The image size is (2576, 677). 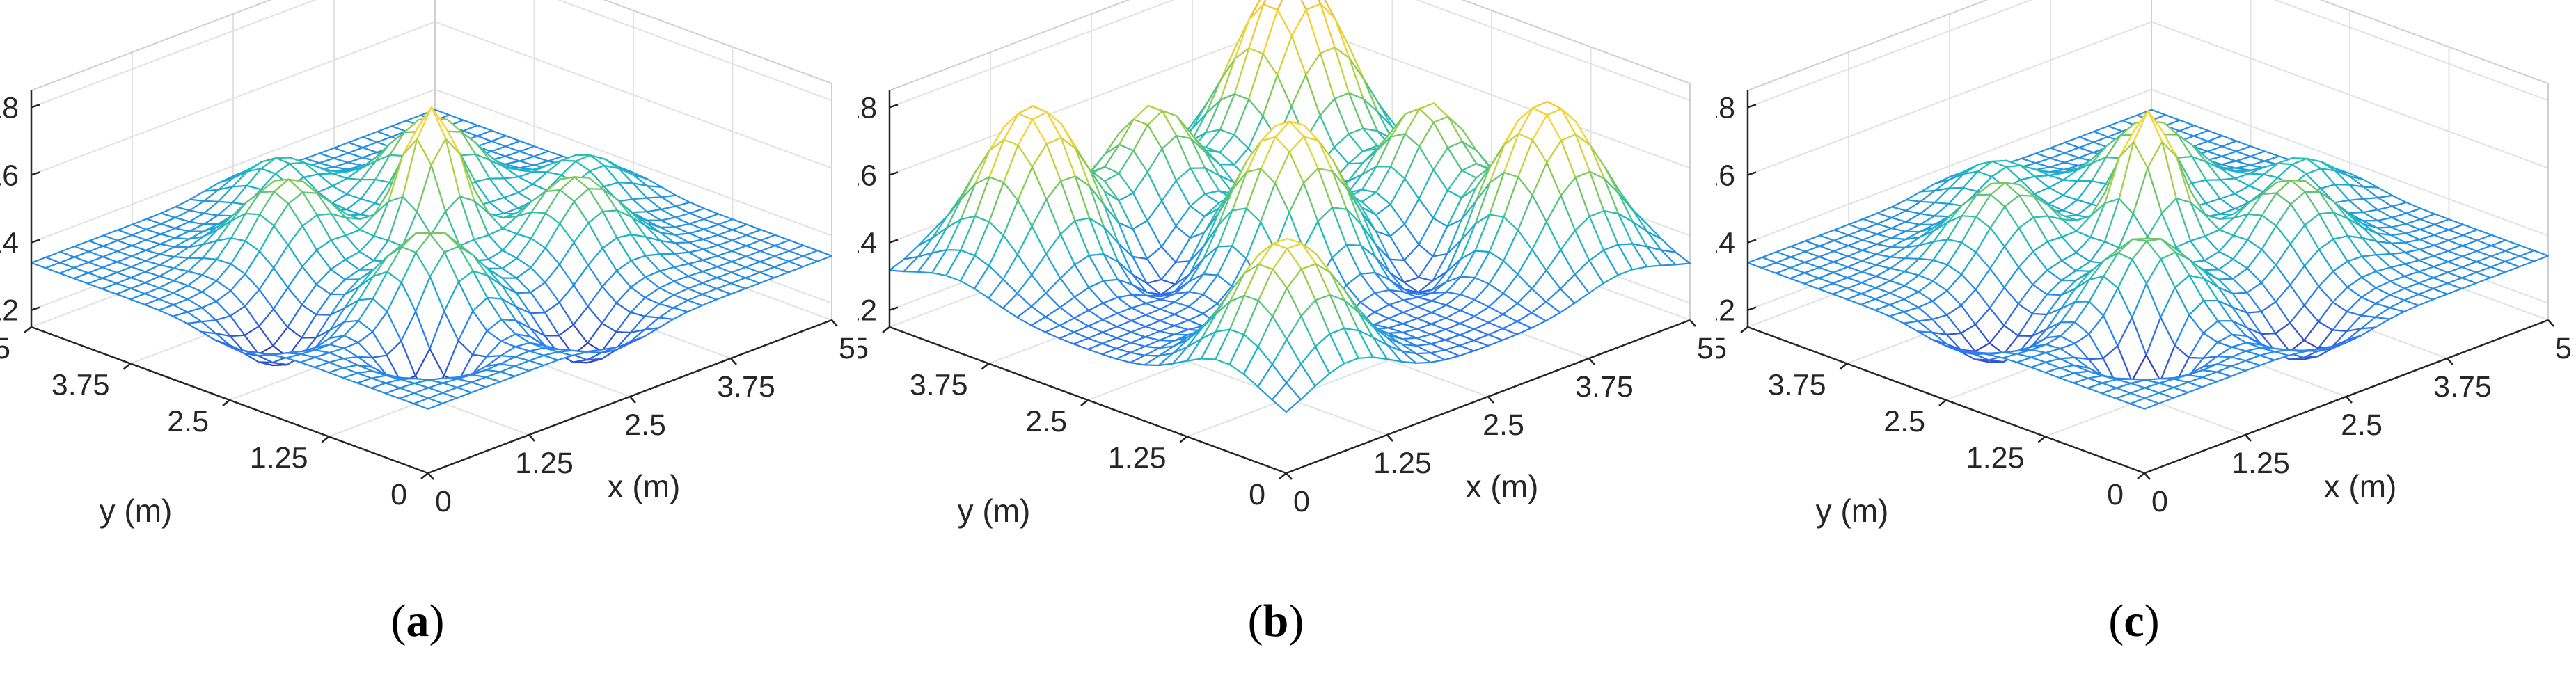 I want to click on x-tick-label-1: 1.25, so click(x=544, y=463).